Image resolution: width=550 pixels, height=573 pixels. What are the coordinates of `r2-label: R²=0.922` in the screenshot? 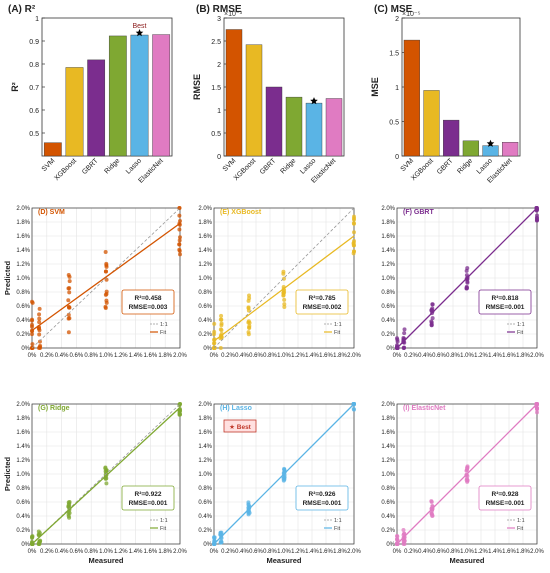 It's located at (148, 494).